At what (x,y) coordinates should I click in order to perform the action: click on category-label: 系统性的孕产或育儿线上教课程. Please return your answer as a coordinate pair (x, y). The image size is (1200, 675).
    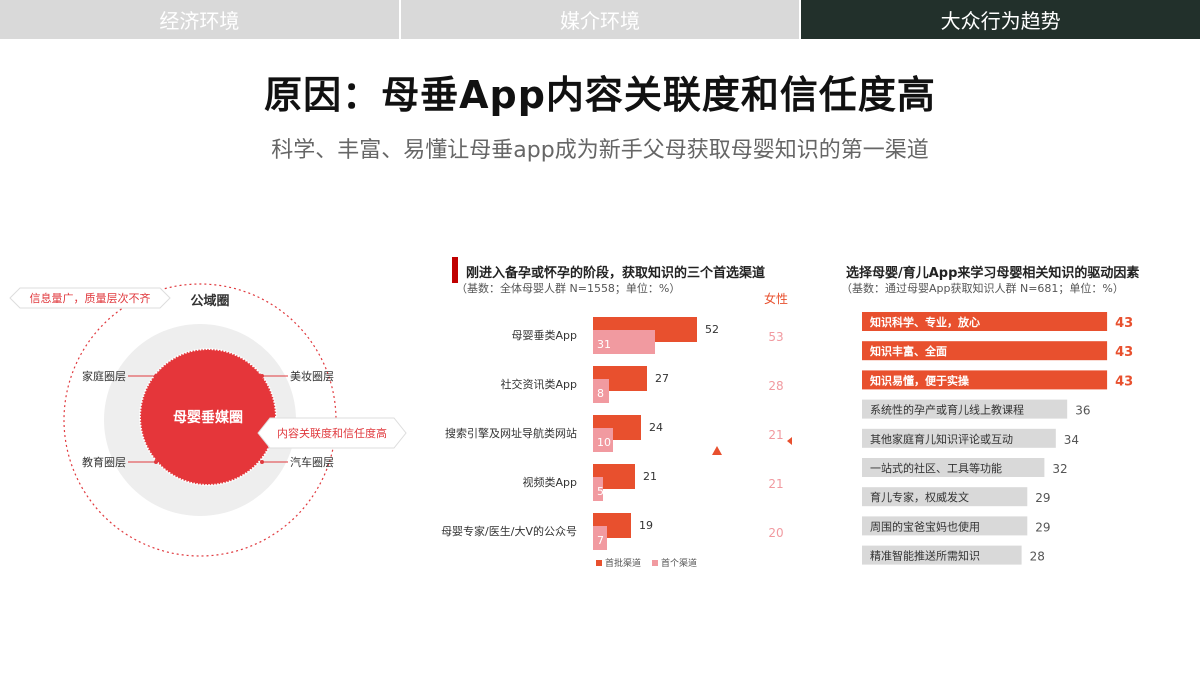
    Looking at the image, I should click on (947, 410).